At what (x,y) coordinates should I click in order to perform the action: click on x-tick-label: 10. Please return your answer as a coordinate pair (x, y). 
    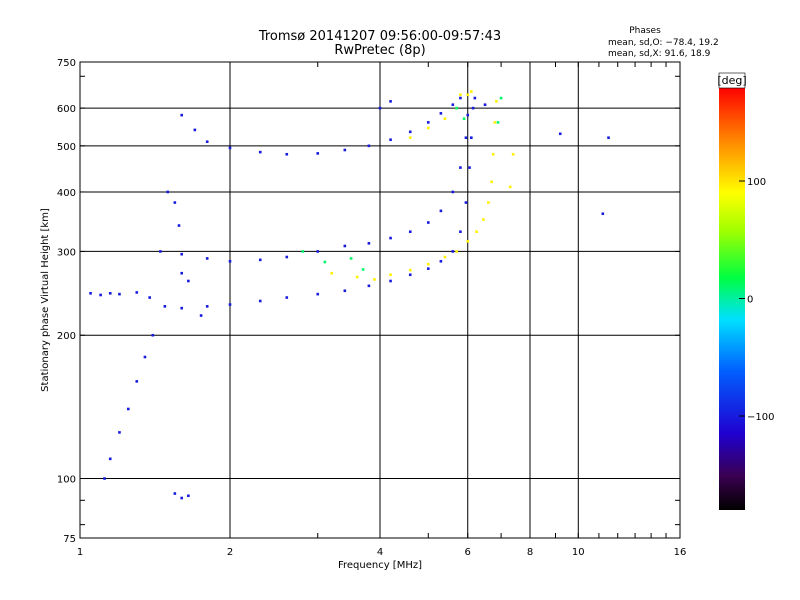
    Looking at the image, I should click on (578, 552).